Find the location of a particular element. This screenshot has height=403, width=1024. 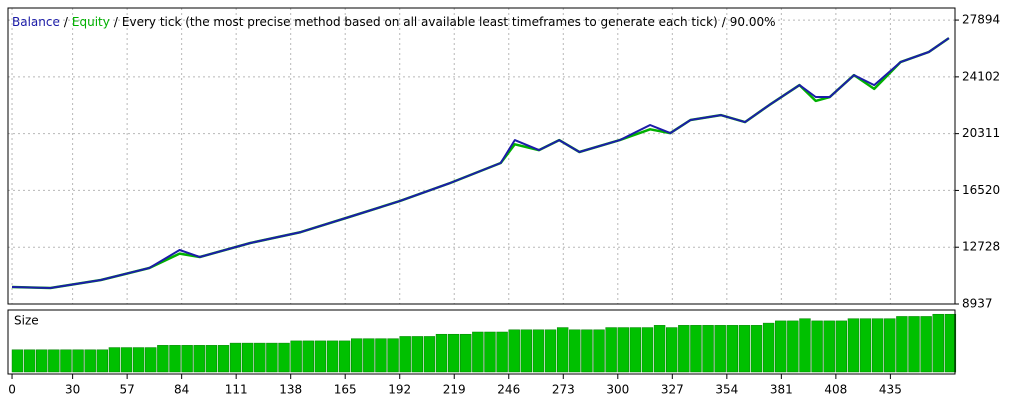

y-tick-label: 12728 is located at coordinates (981, 247).